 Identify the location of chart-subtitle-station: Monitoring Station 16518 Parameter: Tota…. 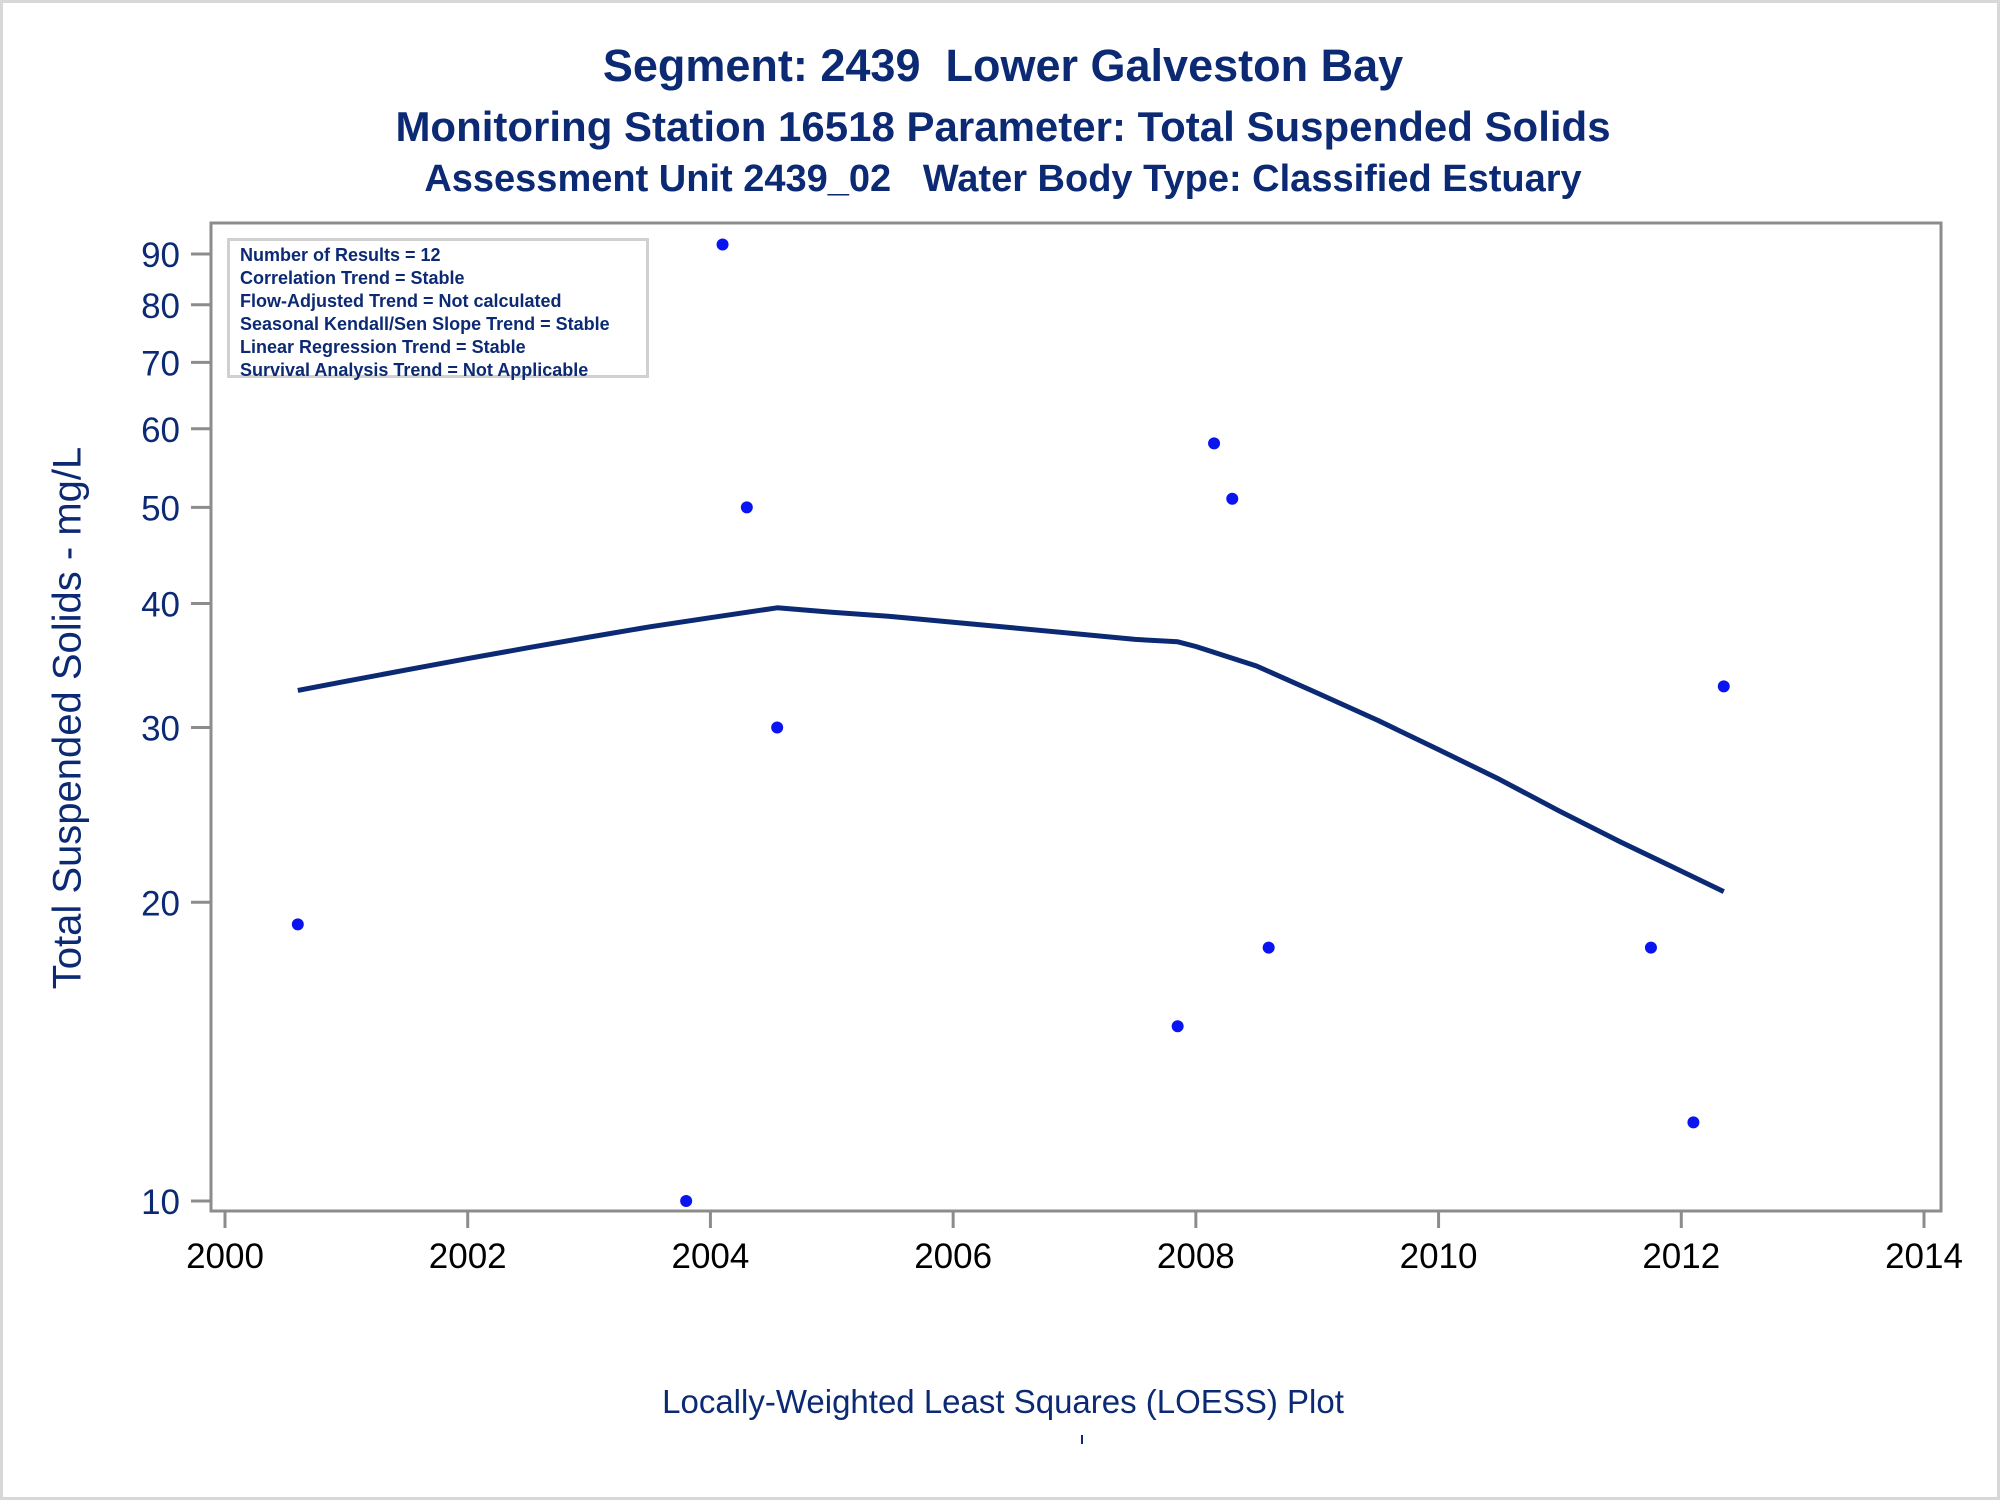
(1003, 126).